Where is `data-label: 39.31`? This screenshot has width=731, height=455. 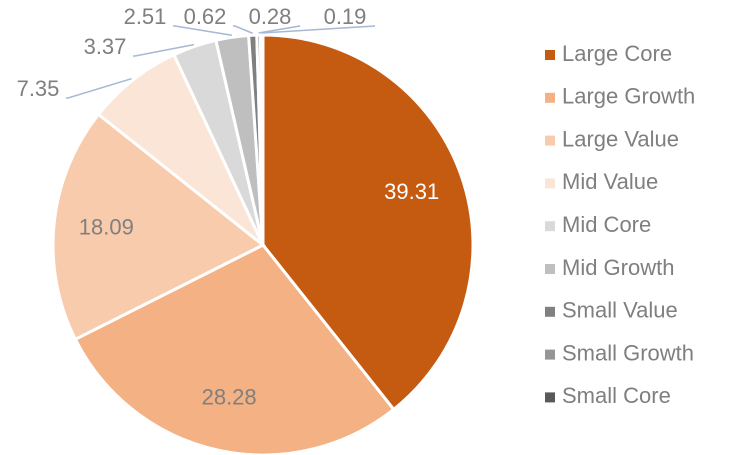
data-label: 39.31 is located at coordinates (411, 191).